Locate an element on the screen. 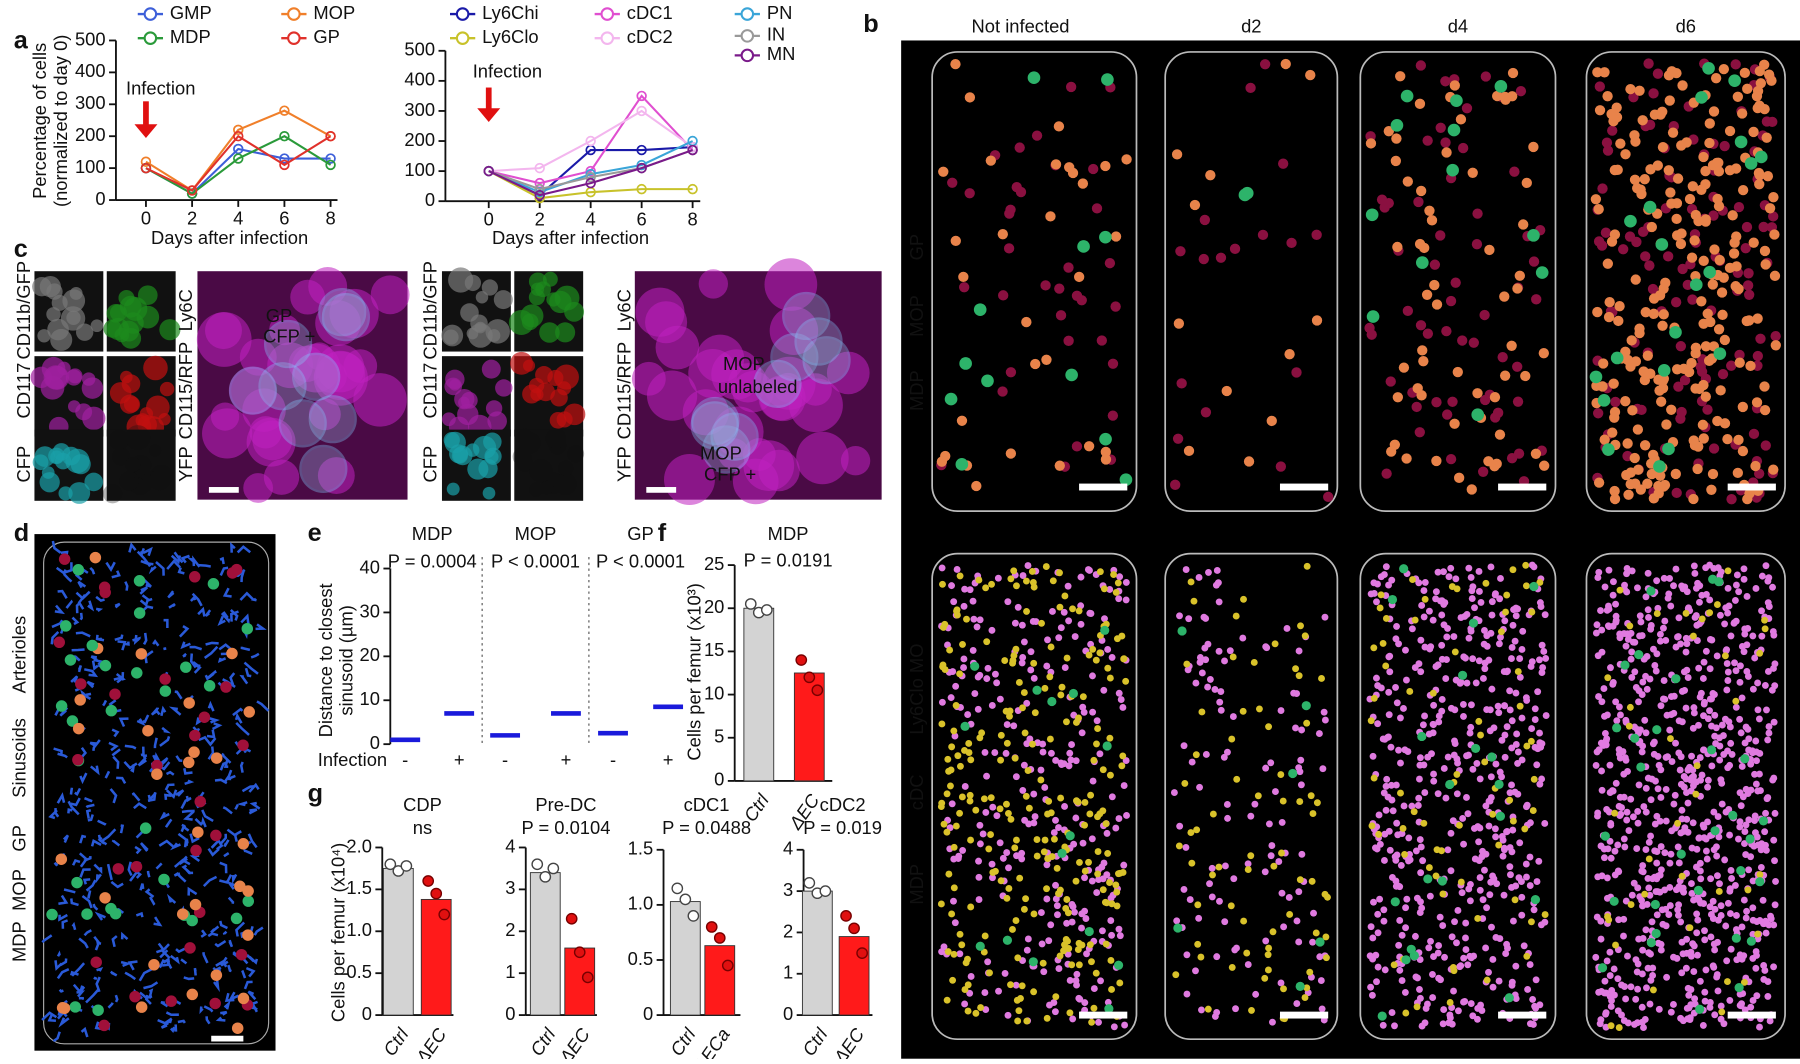 Image resolution: width=1800 pixels, height=1064 pixels. data-point is located at coordinates (801, 660).